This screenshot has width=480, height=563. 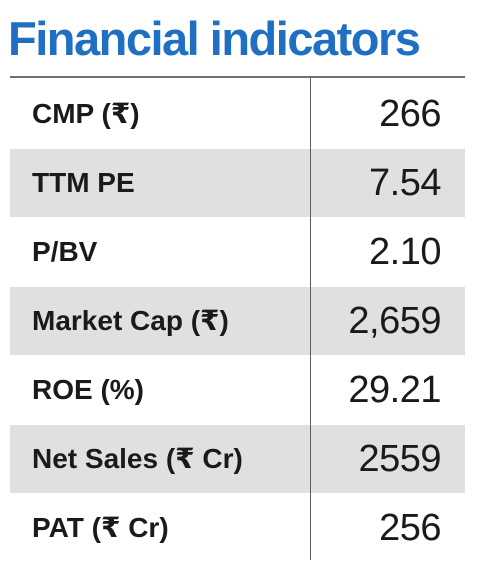 I want to click on indicator-label: TTM PE, so click(x=83, y=182).